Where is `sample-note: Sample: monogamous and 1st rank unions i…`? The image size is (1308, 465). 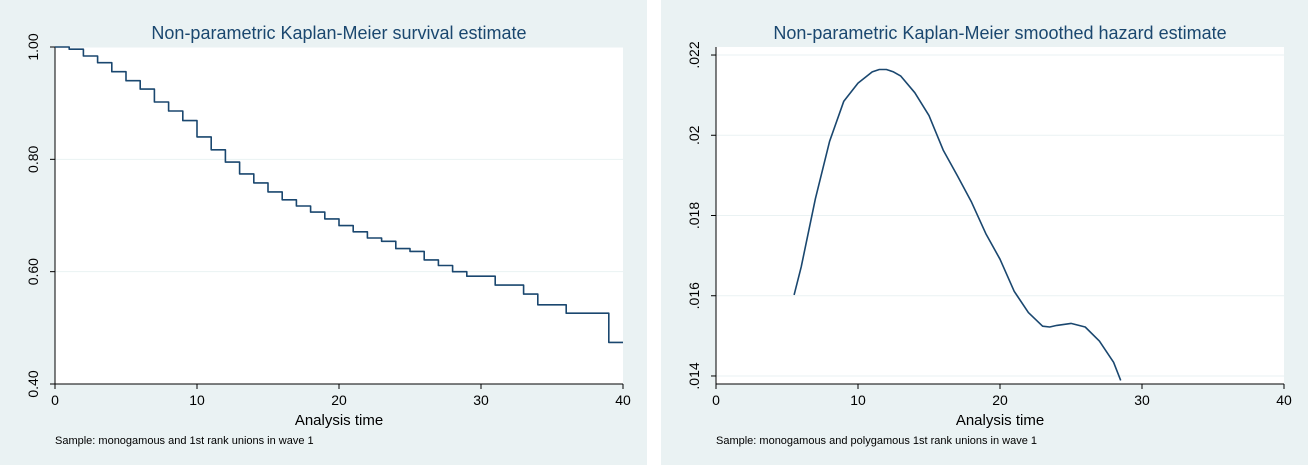
sample-note: Sample: monogamous and 1st rank unions i… is located at coordinates (184, 441).